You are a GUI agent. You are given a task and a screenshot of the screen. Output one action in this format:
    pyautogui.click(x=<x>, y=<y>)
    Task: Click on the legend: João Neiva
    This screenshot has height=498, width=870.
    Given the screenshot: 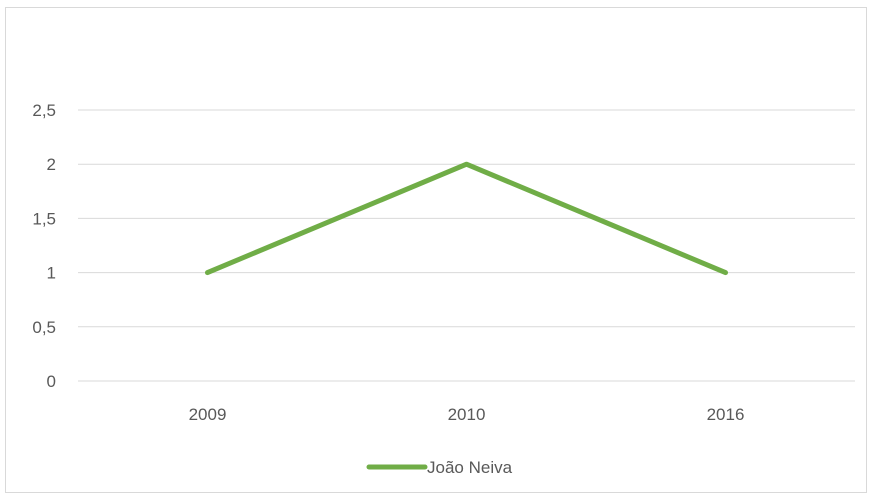 What is the action you would take?
    pyautogui.click(x=441, y=467)
    